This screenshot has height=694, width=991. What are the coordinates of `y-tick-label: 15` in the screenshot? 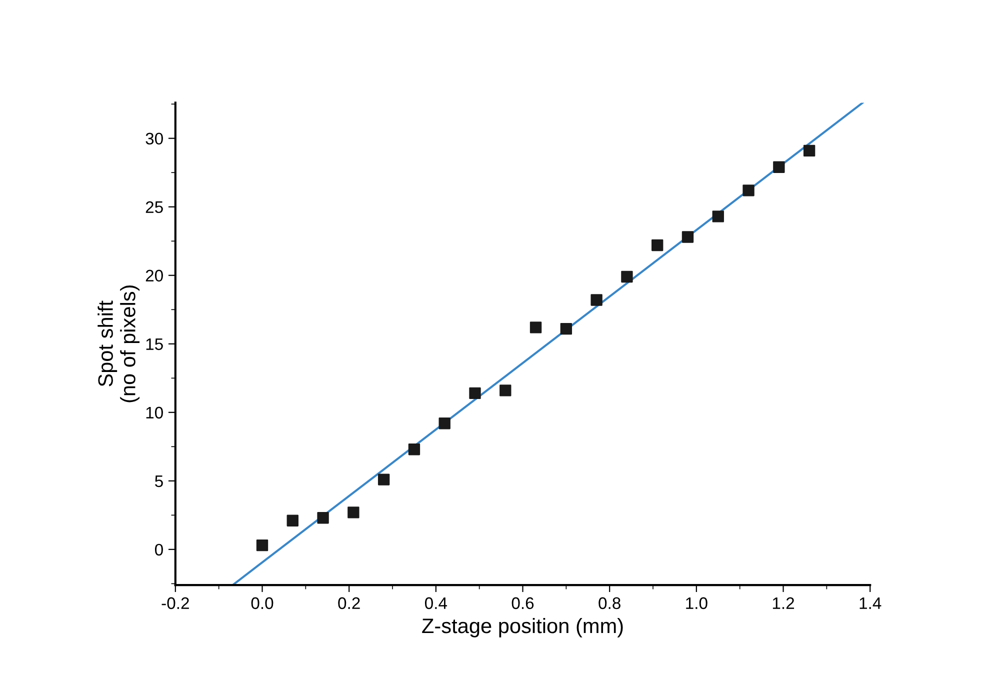 It's located at (154, 344).